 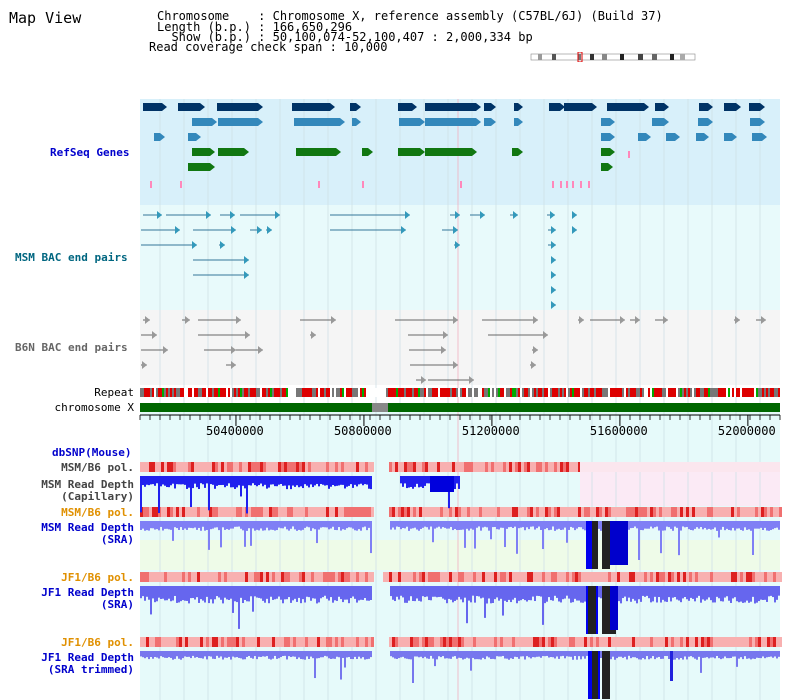 I want to click on track-label-chromosome: chromosome X, so click(x=94, y=407).